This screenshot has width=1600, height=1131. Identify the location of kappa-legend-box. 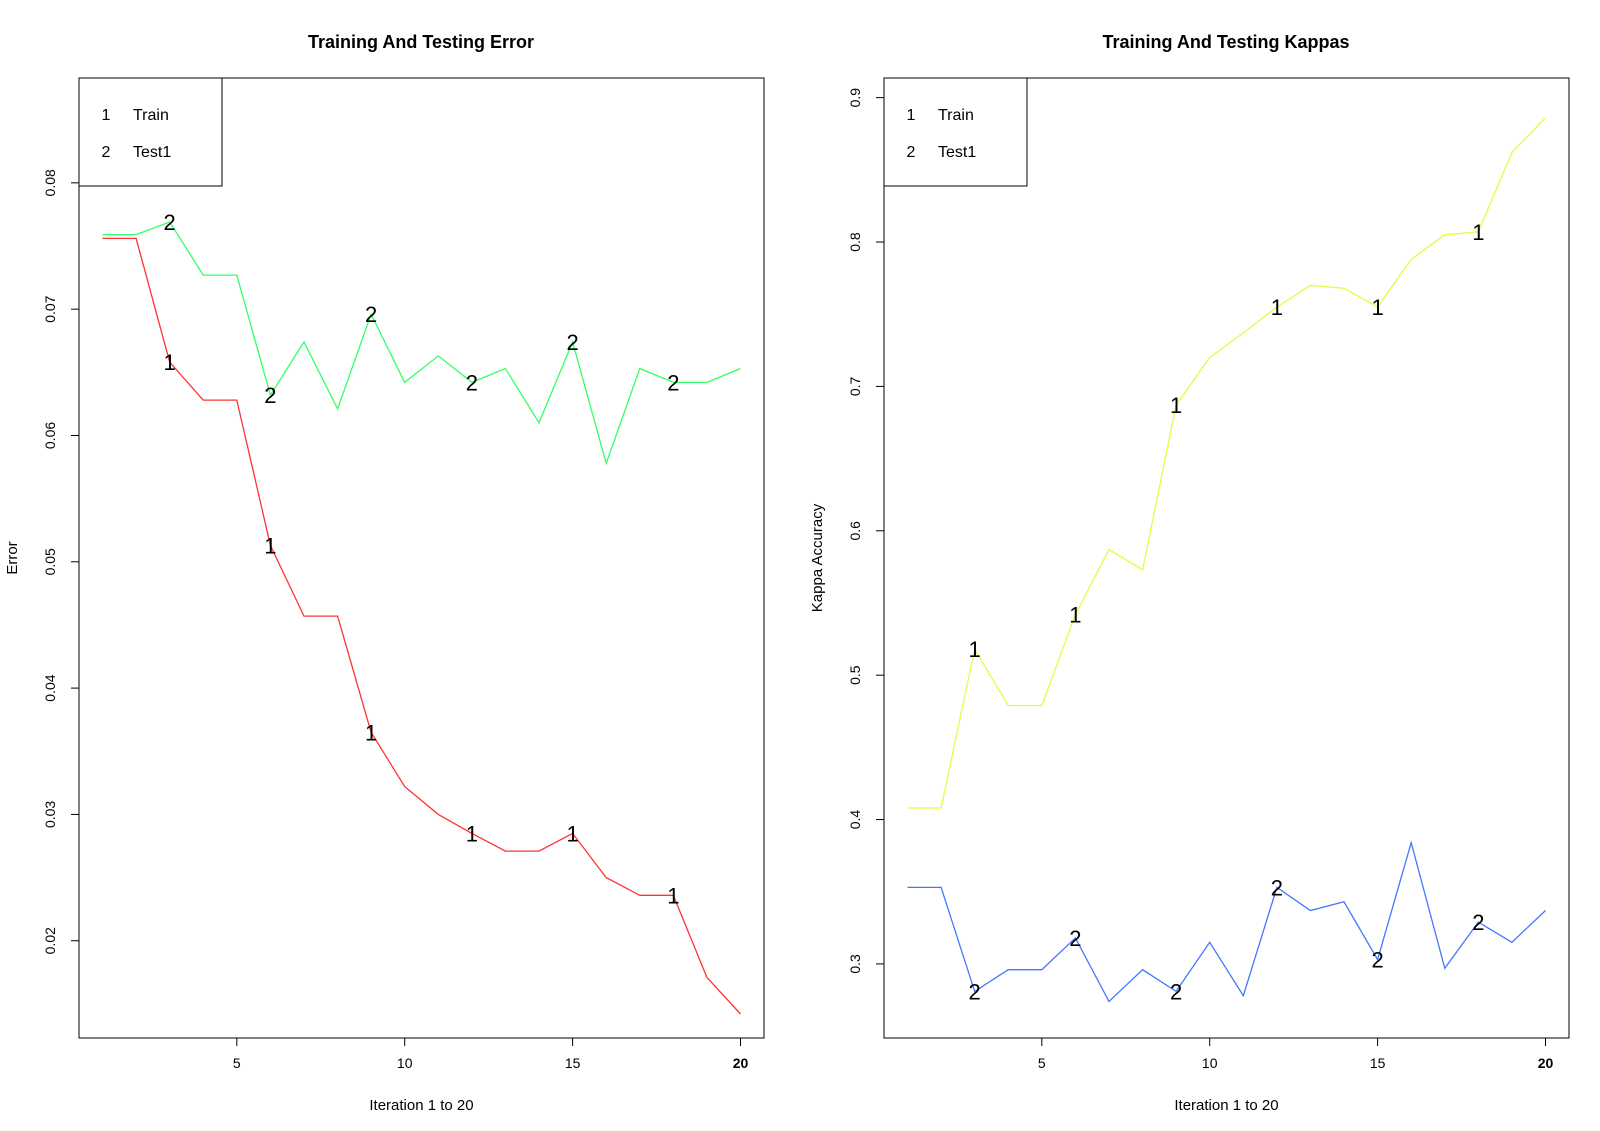
(955, 132).